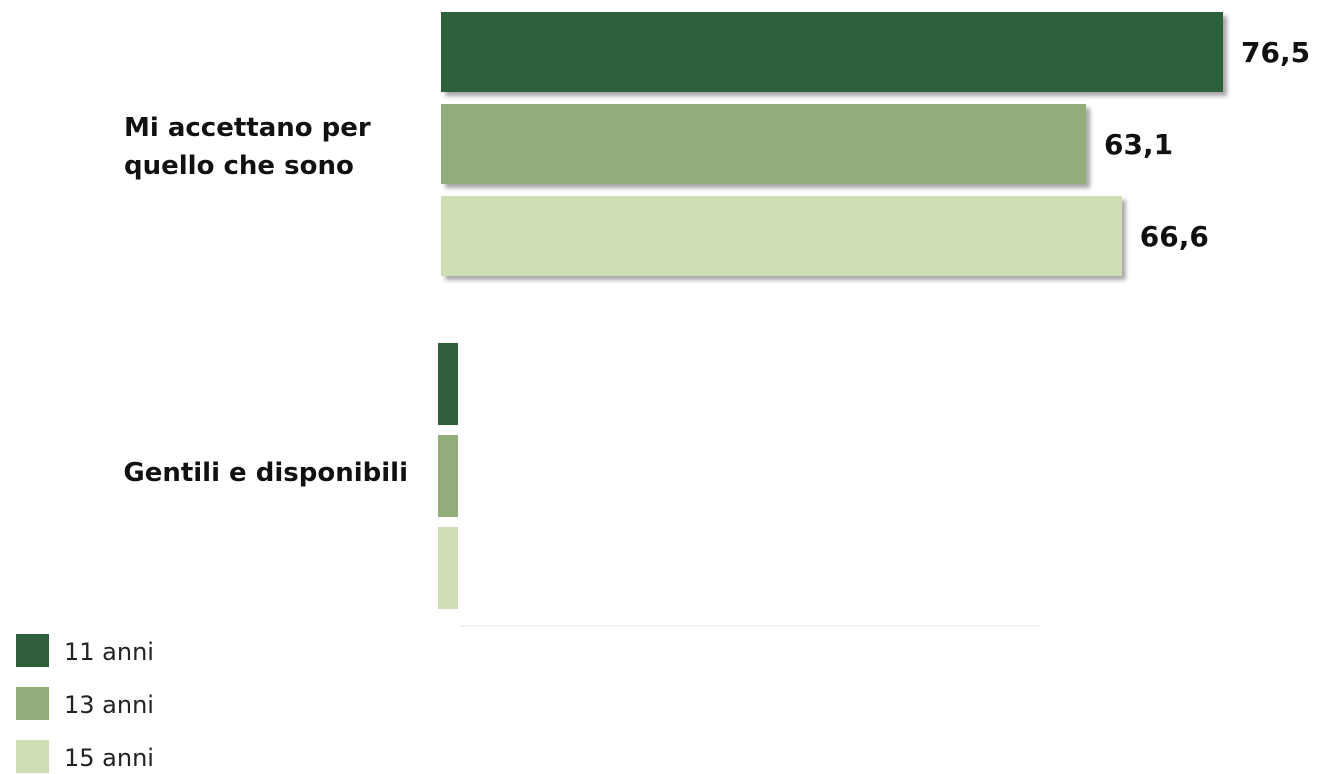 This screenshot has width=1317, height=774. I want to click on legend: 11 anni 13 anni 15 anni, so click(85, 703).